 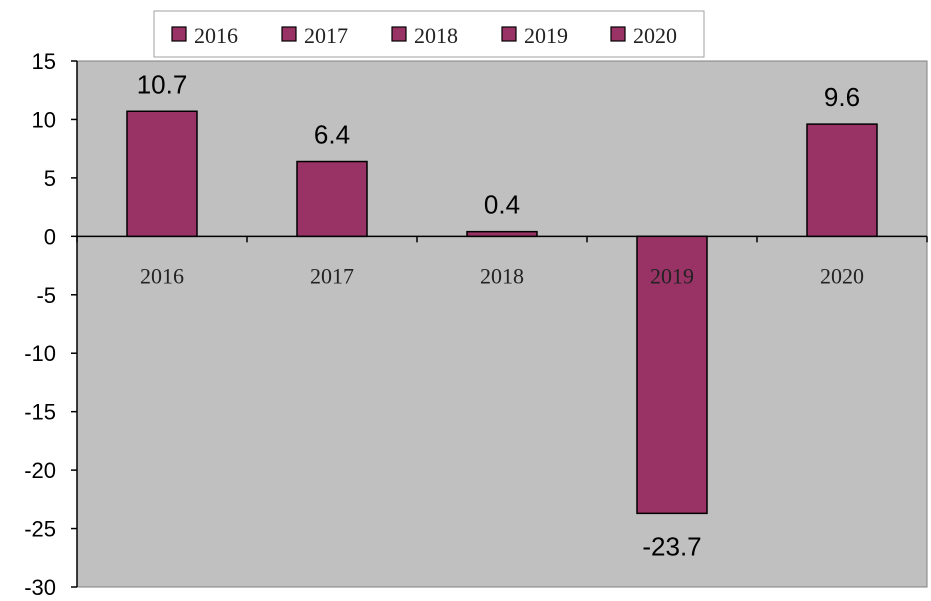 I want to click on bar-2018, so click(x=502, y=234).